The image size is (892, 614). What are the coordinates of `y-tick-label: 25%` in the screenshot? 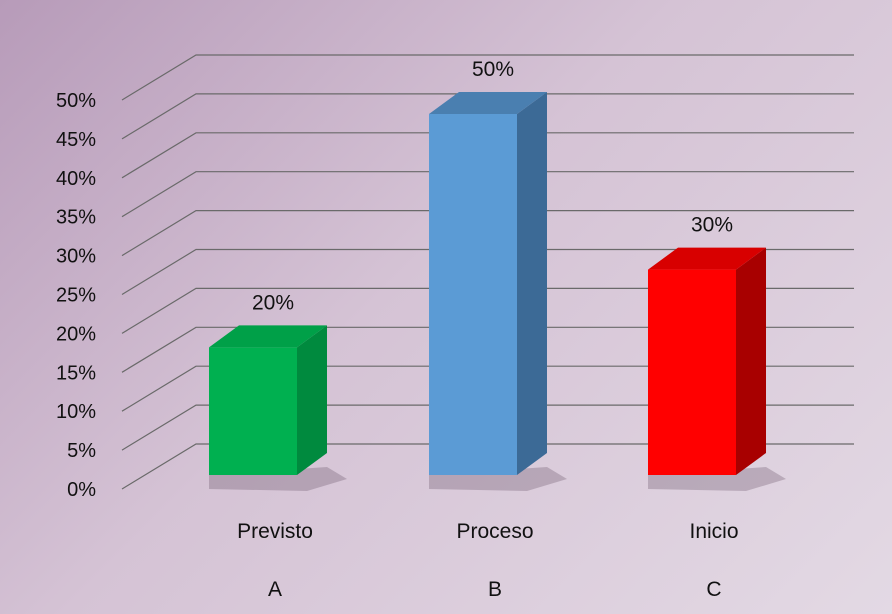 It's located at (76, 296).